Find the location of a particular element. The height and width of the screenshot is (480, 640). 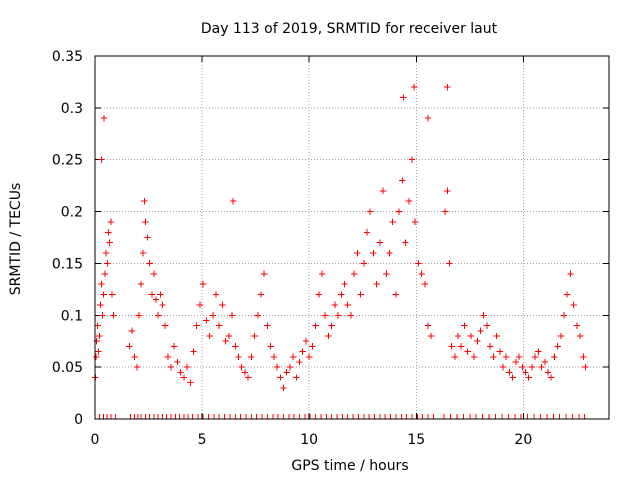

y-tick-label-2: 0.1 is located at coordinates (72, 316).